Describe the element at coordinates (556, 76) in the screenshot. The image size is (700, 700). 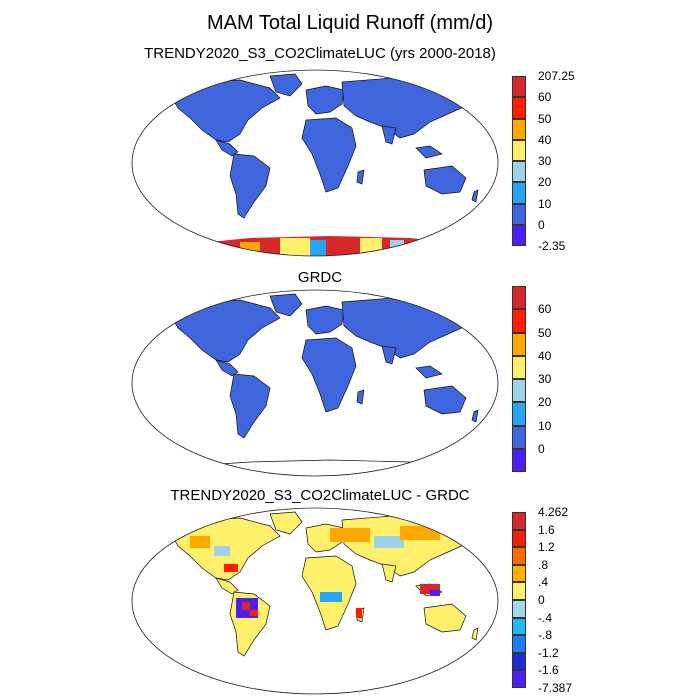
I see `colorbar-label: 207.25` at that location.